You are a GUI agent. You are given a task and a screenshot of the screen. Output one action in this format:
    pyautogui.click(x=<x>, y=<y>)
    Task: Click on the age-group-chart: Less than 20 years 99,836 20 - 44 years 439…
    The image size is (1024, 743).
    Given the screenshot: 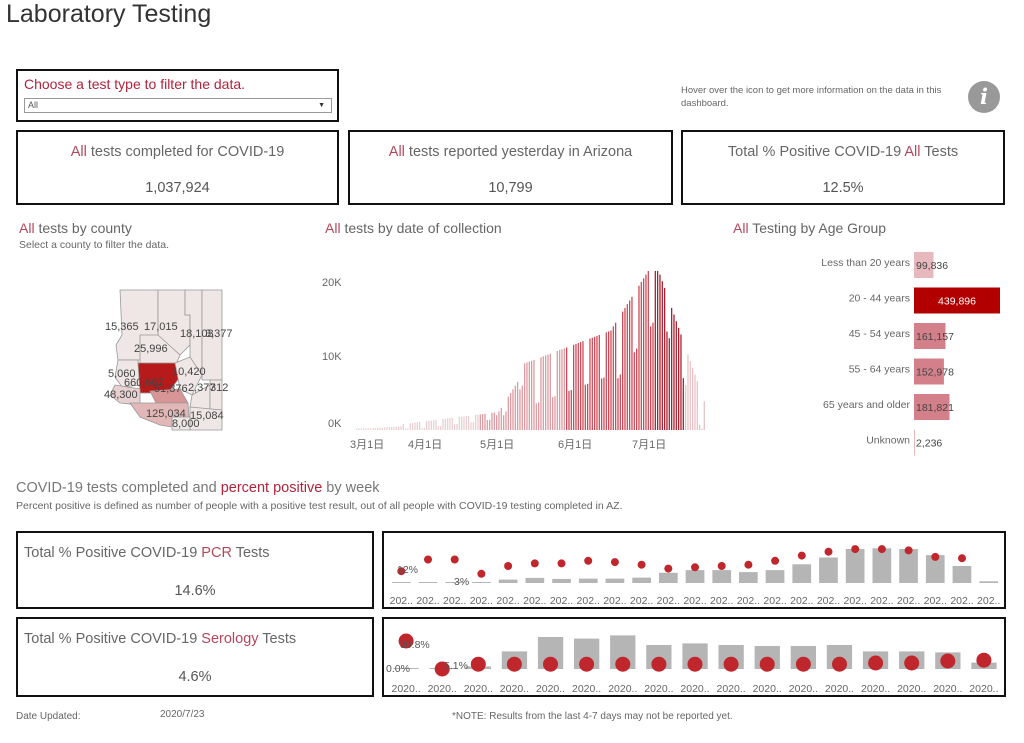 What is the action you would take?
    pyautogui.click(x=885, y=351)
    